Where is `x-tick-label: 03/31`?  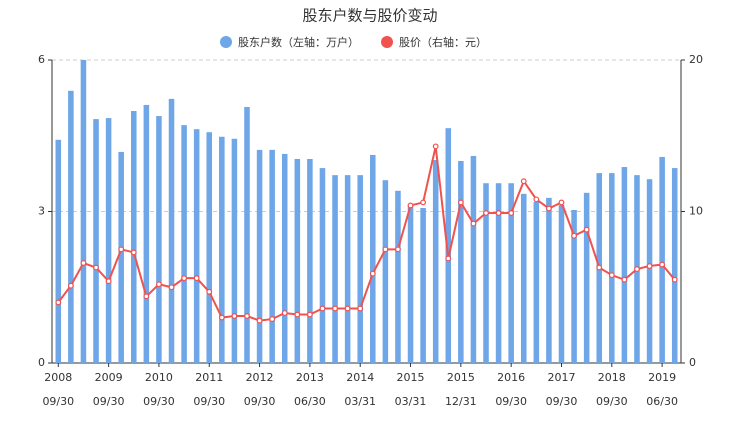
x-tick-label: 03/31 is located at coordinates (360, 401).